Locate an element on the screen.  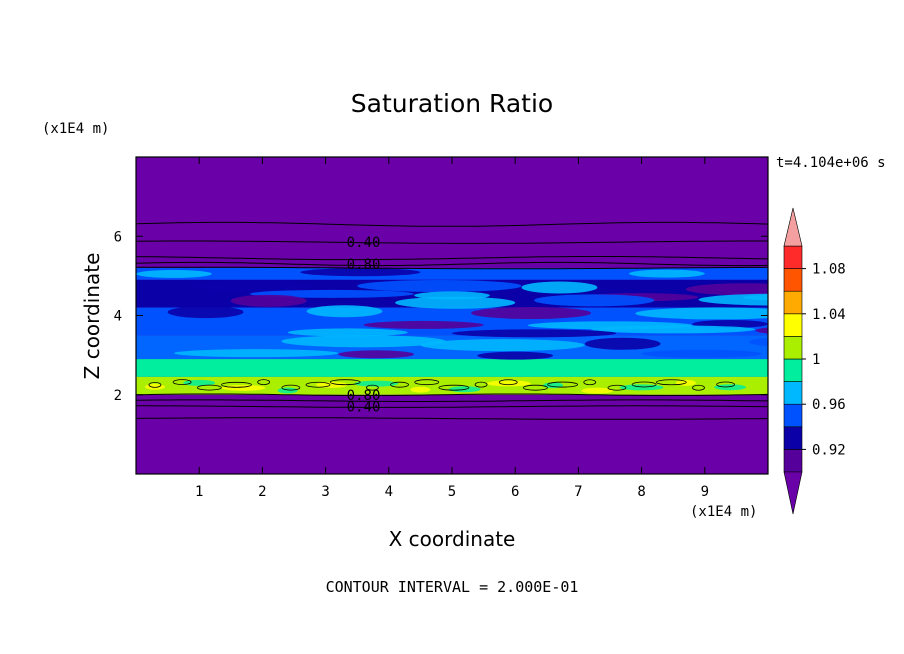
y-unit-label: (x1E4 m) is located at coordinates (75, 129).